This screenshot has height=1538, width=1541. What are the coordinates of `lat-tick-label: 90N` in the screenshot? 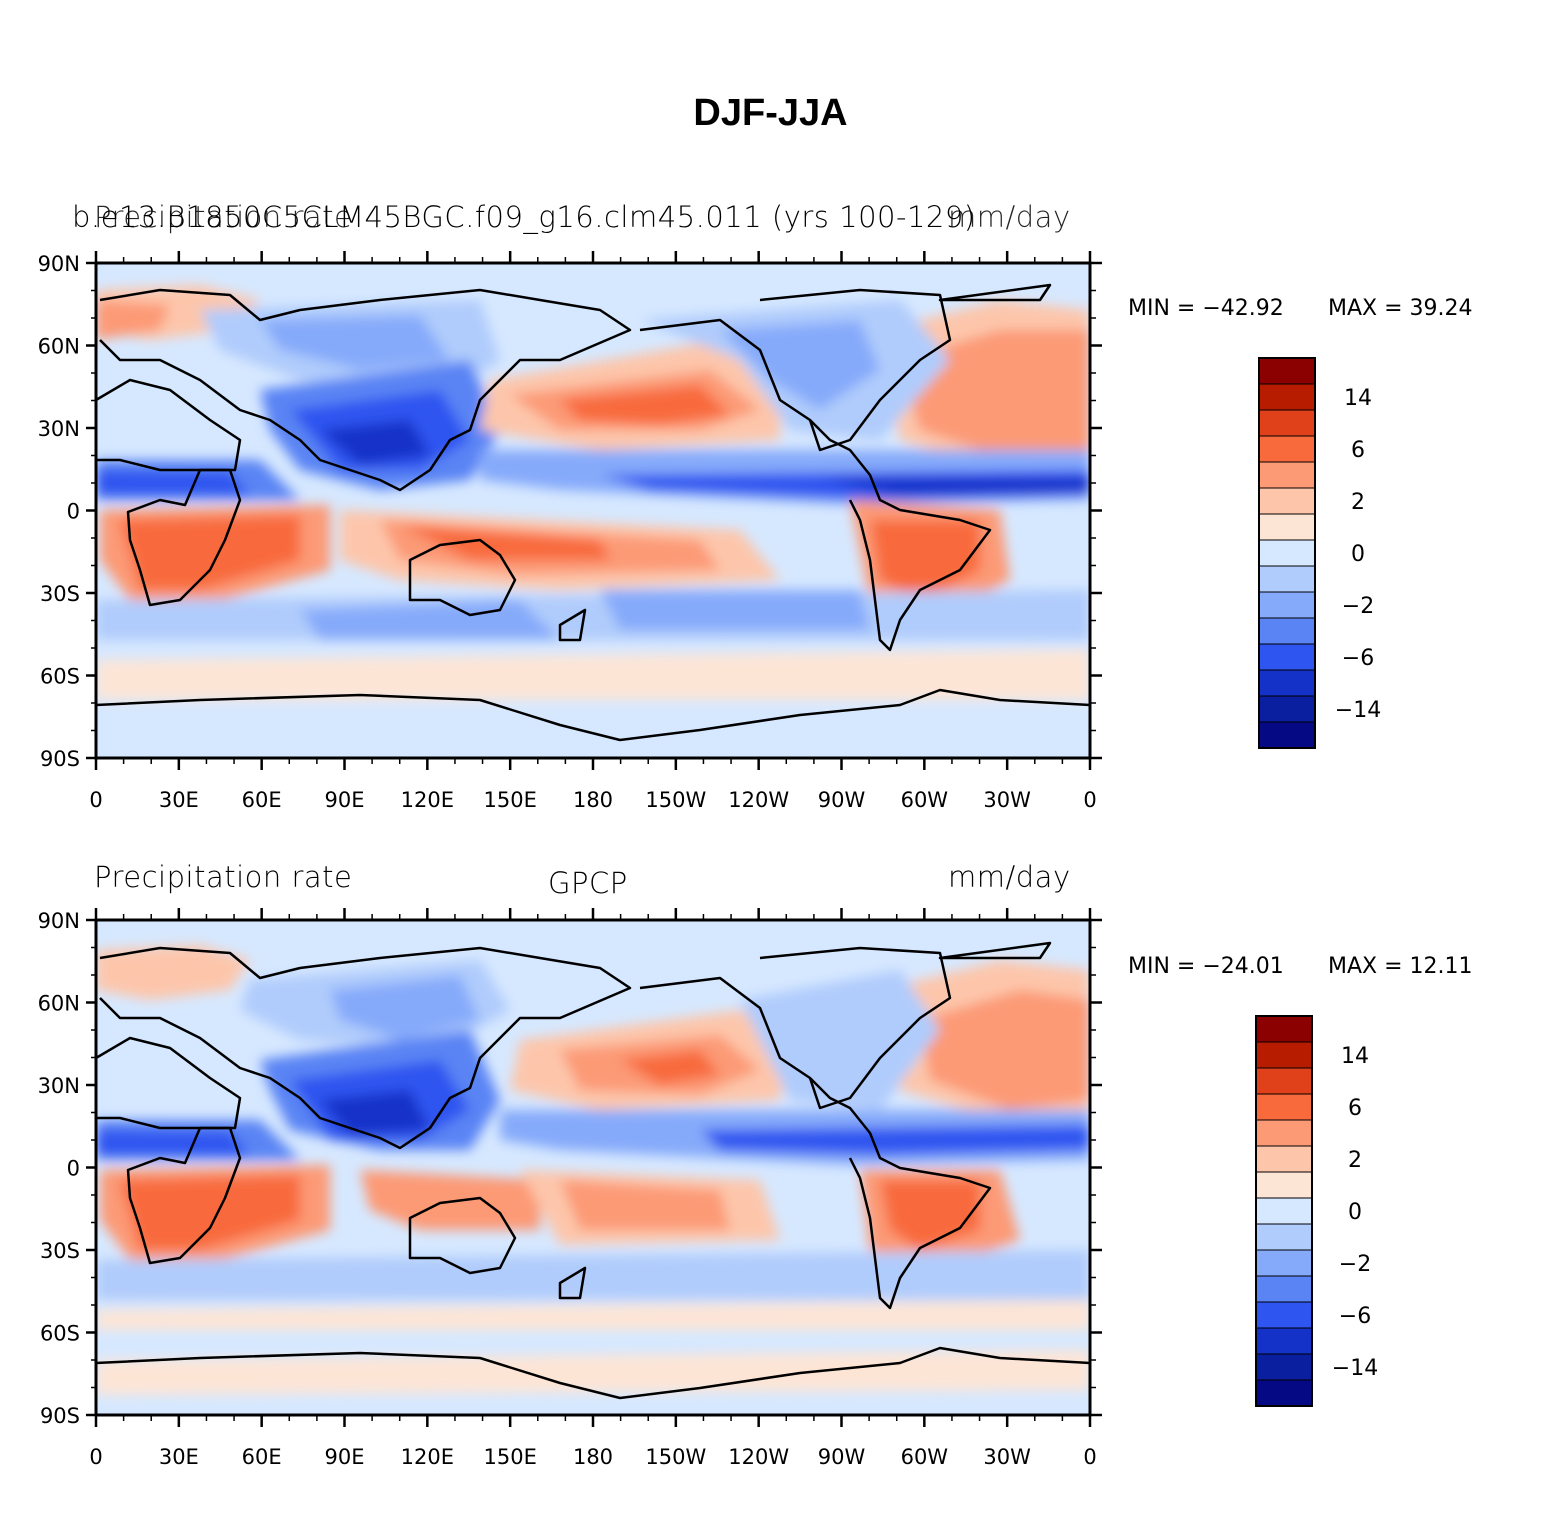 It's located at (59, 264).